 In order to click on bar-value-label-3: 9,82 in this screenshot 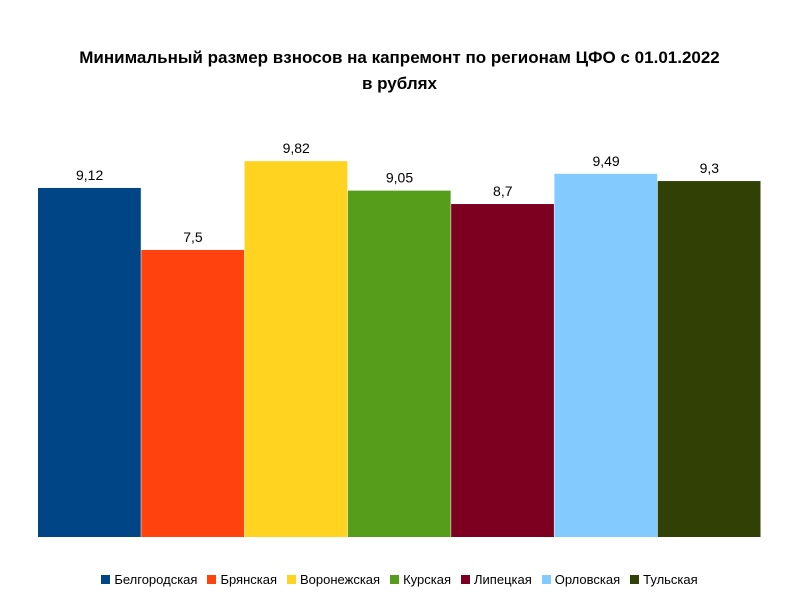, I will do `click(296, 148)`.